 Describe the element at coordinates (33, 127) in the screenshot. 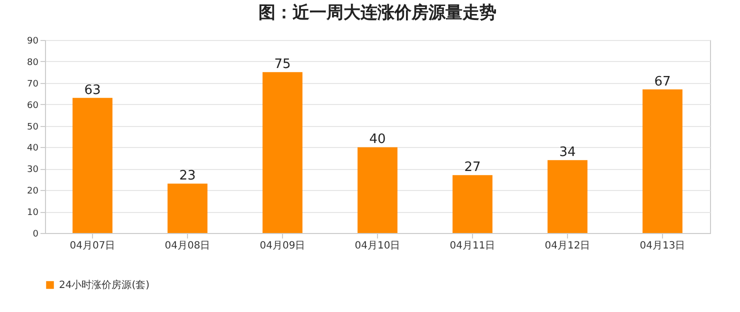

I see `y-tick-label: 50` at that location.